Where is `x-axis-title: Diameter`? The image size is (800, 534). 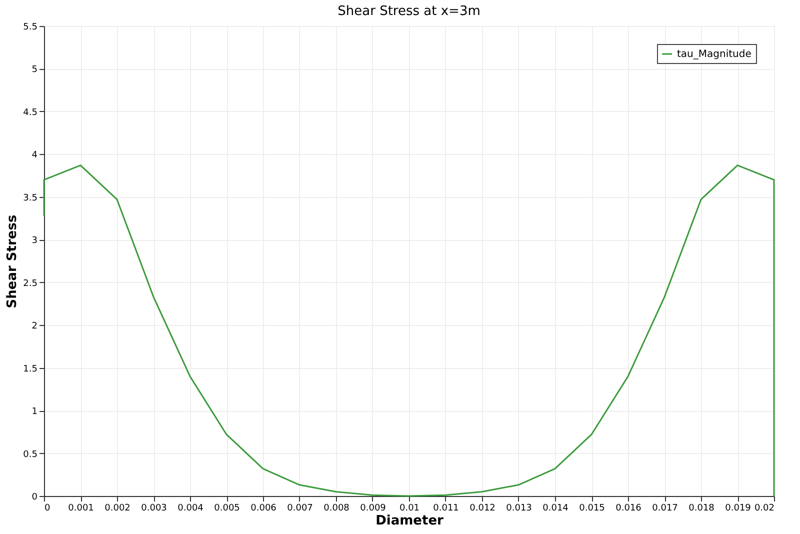 x-axis-title: Diameter is located at coordinates (410, 521).